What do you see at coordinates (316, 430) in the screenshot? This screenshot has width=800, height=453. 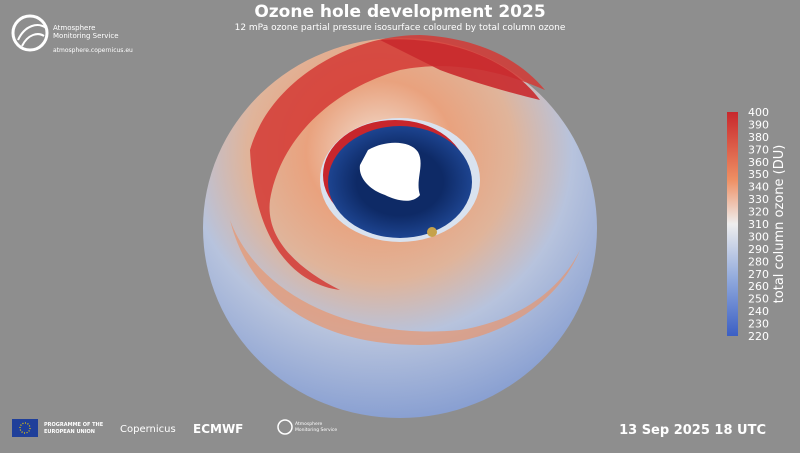 I see `ams-text: Monitoring Service` at bounding box center [316, 430].